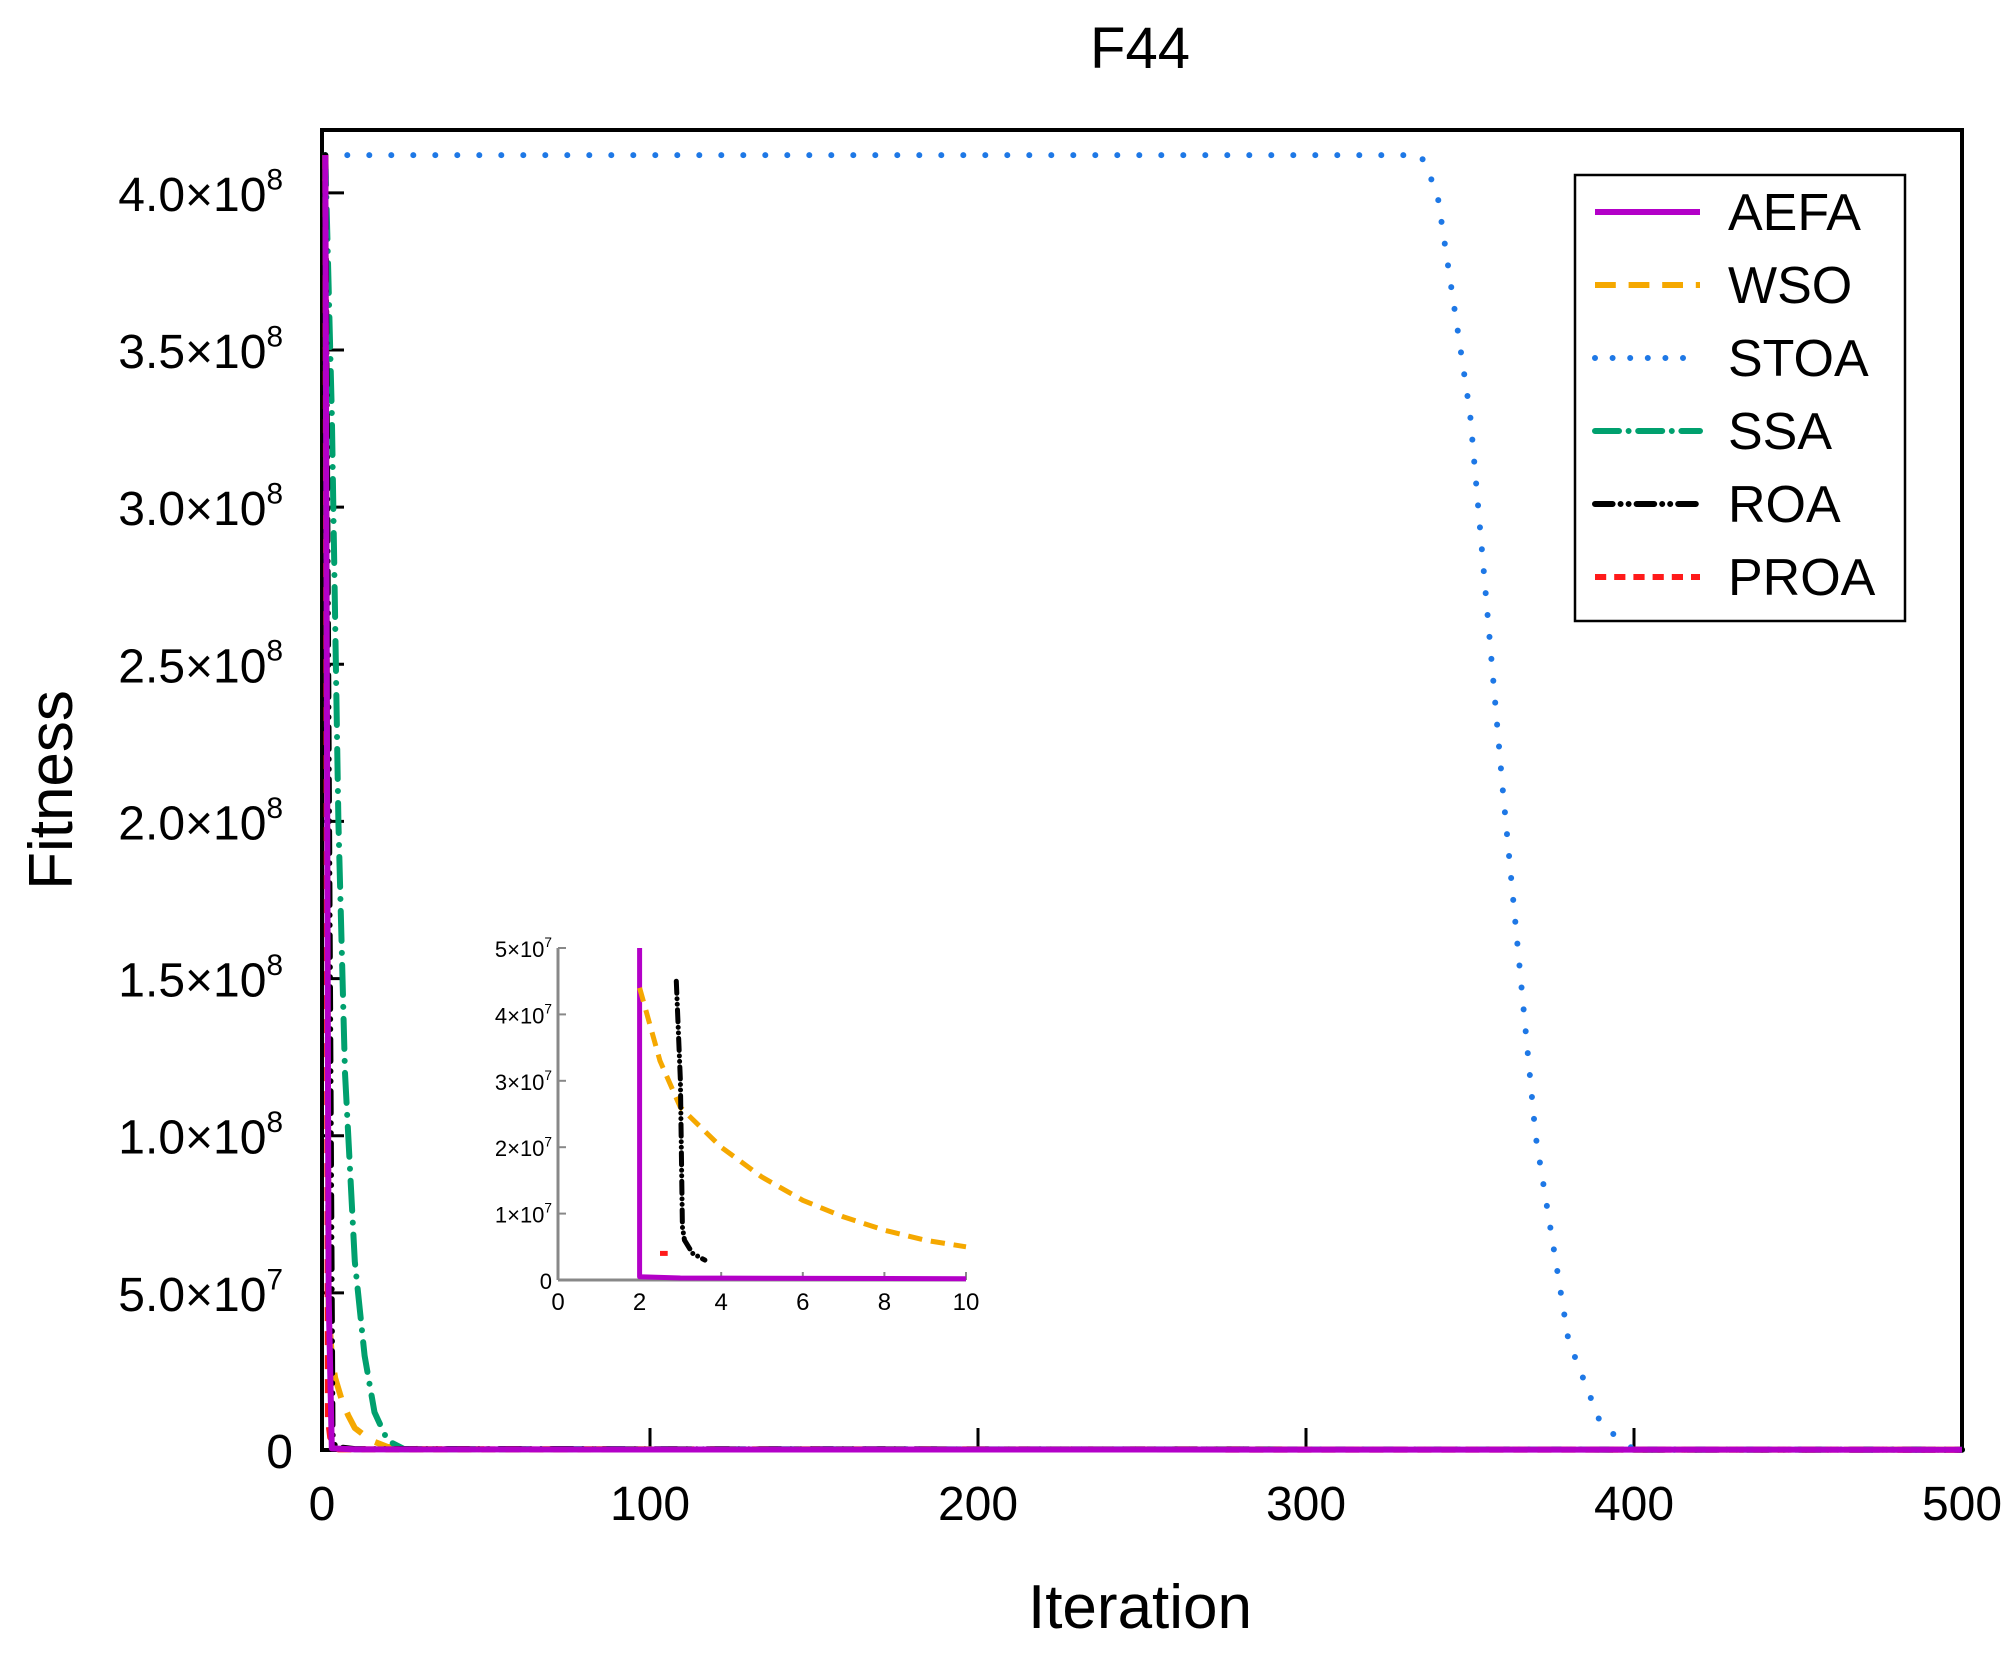  What do you see at coordinates (1790, 286) in the screenshot?
I see `legend-label: WSO` at bounding box center [1790, 286].